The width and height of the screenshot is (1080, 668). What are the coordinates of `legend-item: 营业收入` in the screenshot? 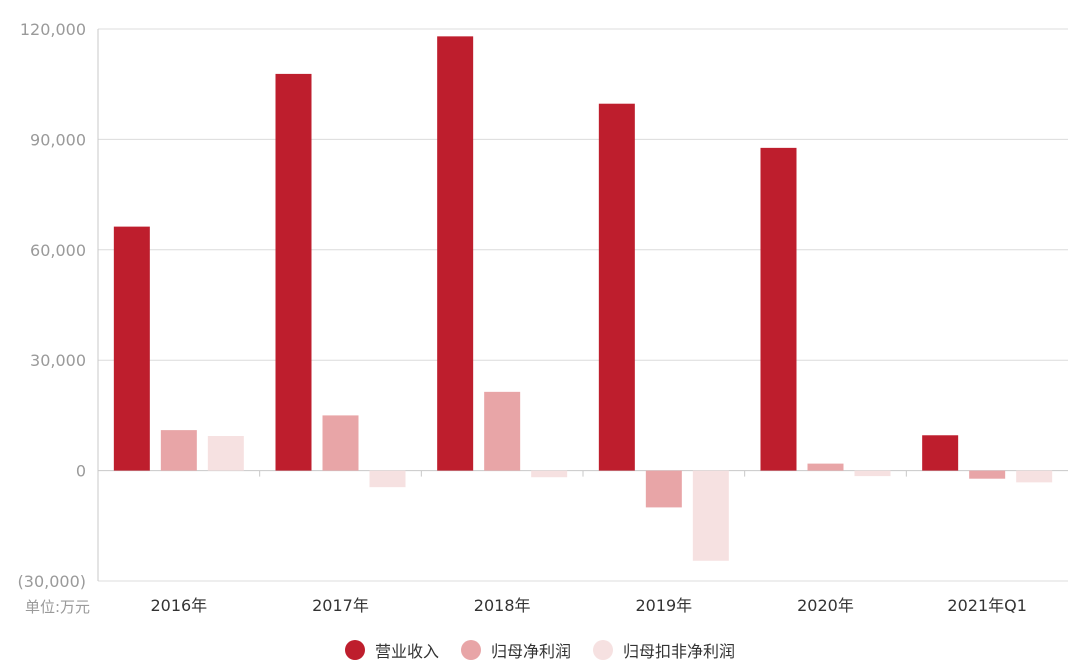 It's located at (391, 650).